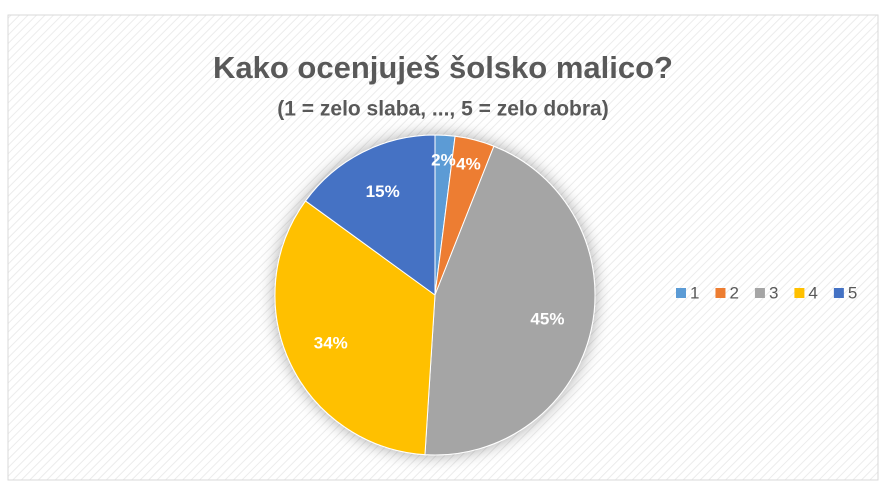 Image resolution: width=885 pixels, height=488 pixels. Describe the element at coordinates (694, 292) in the screenshot. I see `legend-label: 1` at that location.